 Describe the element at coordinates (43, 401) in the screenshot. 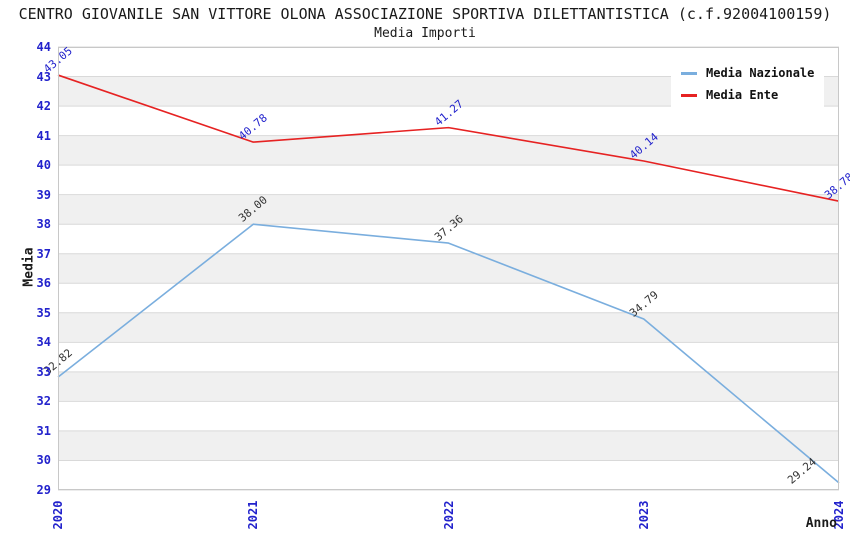

I see `y-tick-label: 32` at that location.